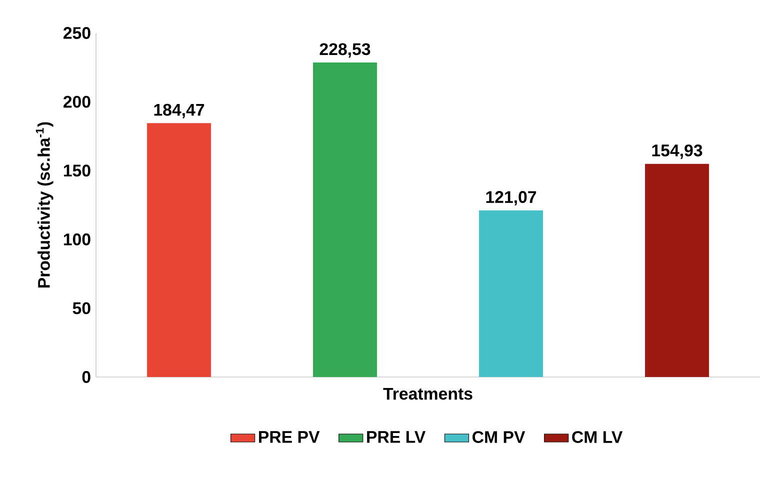 This screenshot has height=481, width=784. What do you see at coordinates (499, 437) in the screenshot?
I see `legend-label: CM PV` at bounding box center [499, 437].